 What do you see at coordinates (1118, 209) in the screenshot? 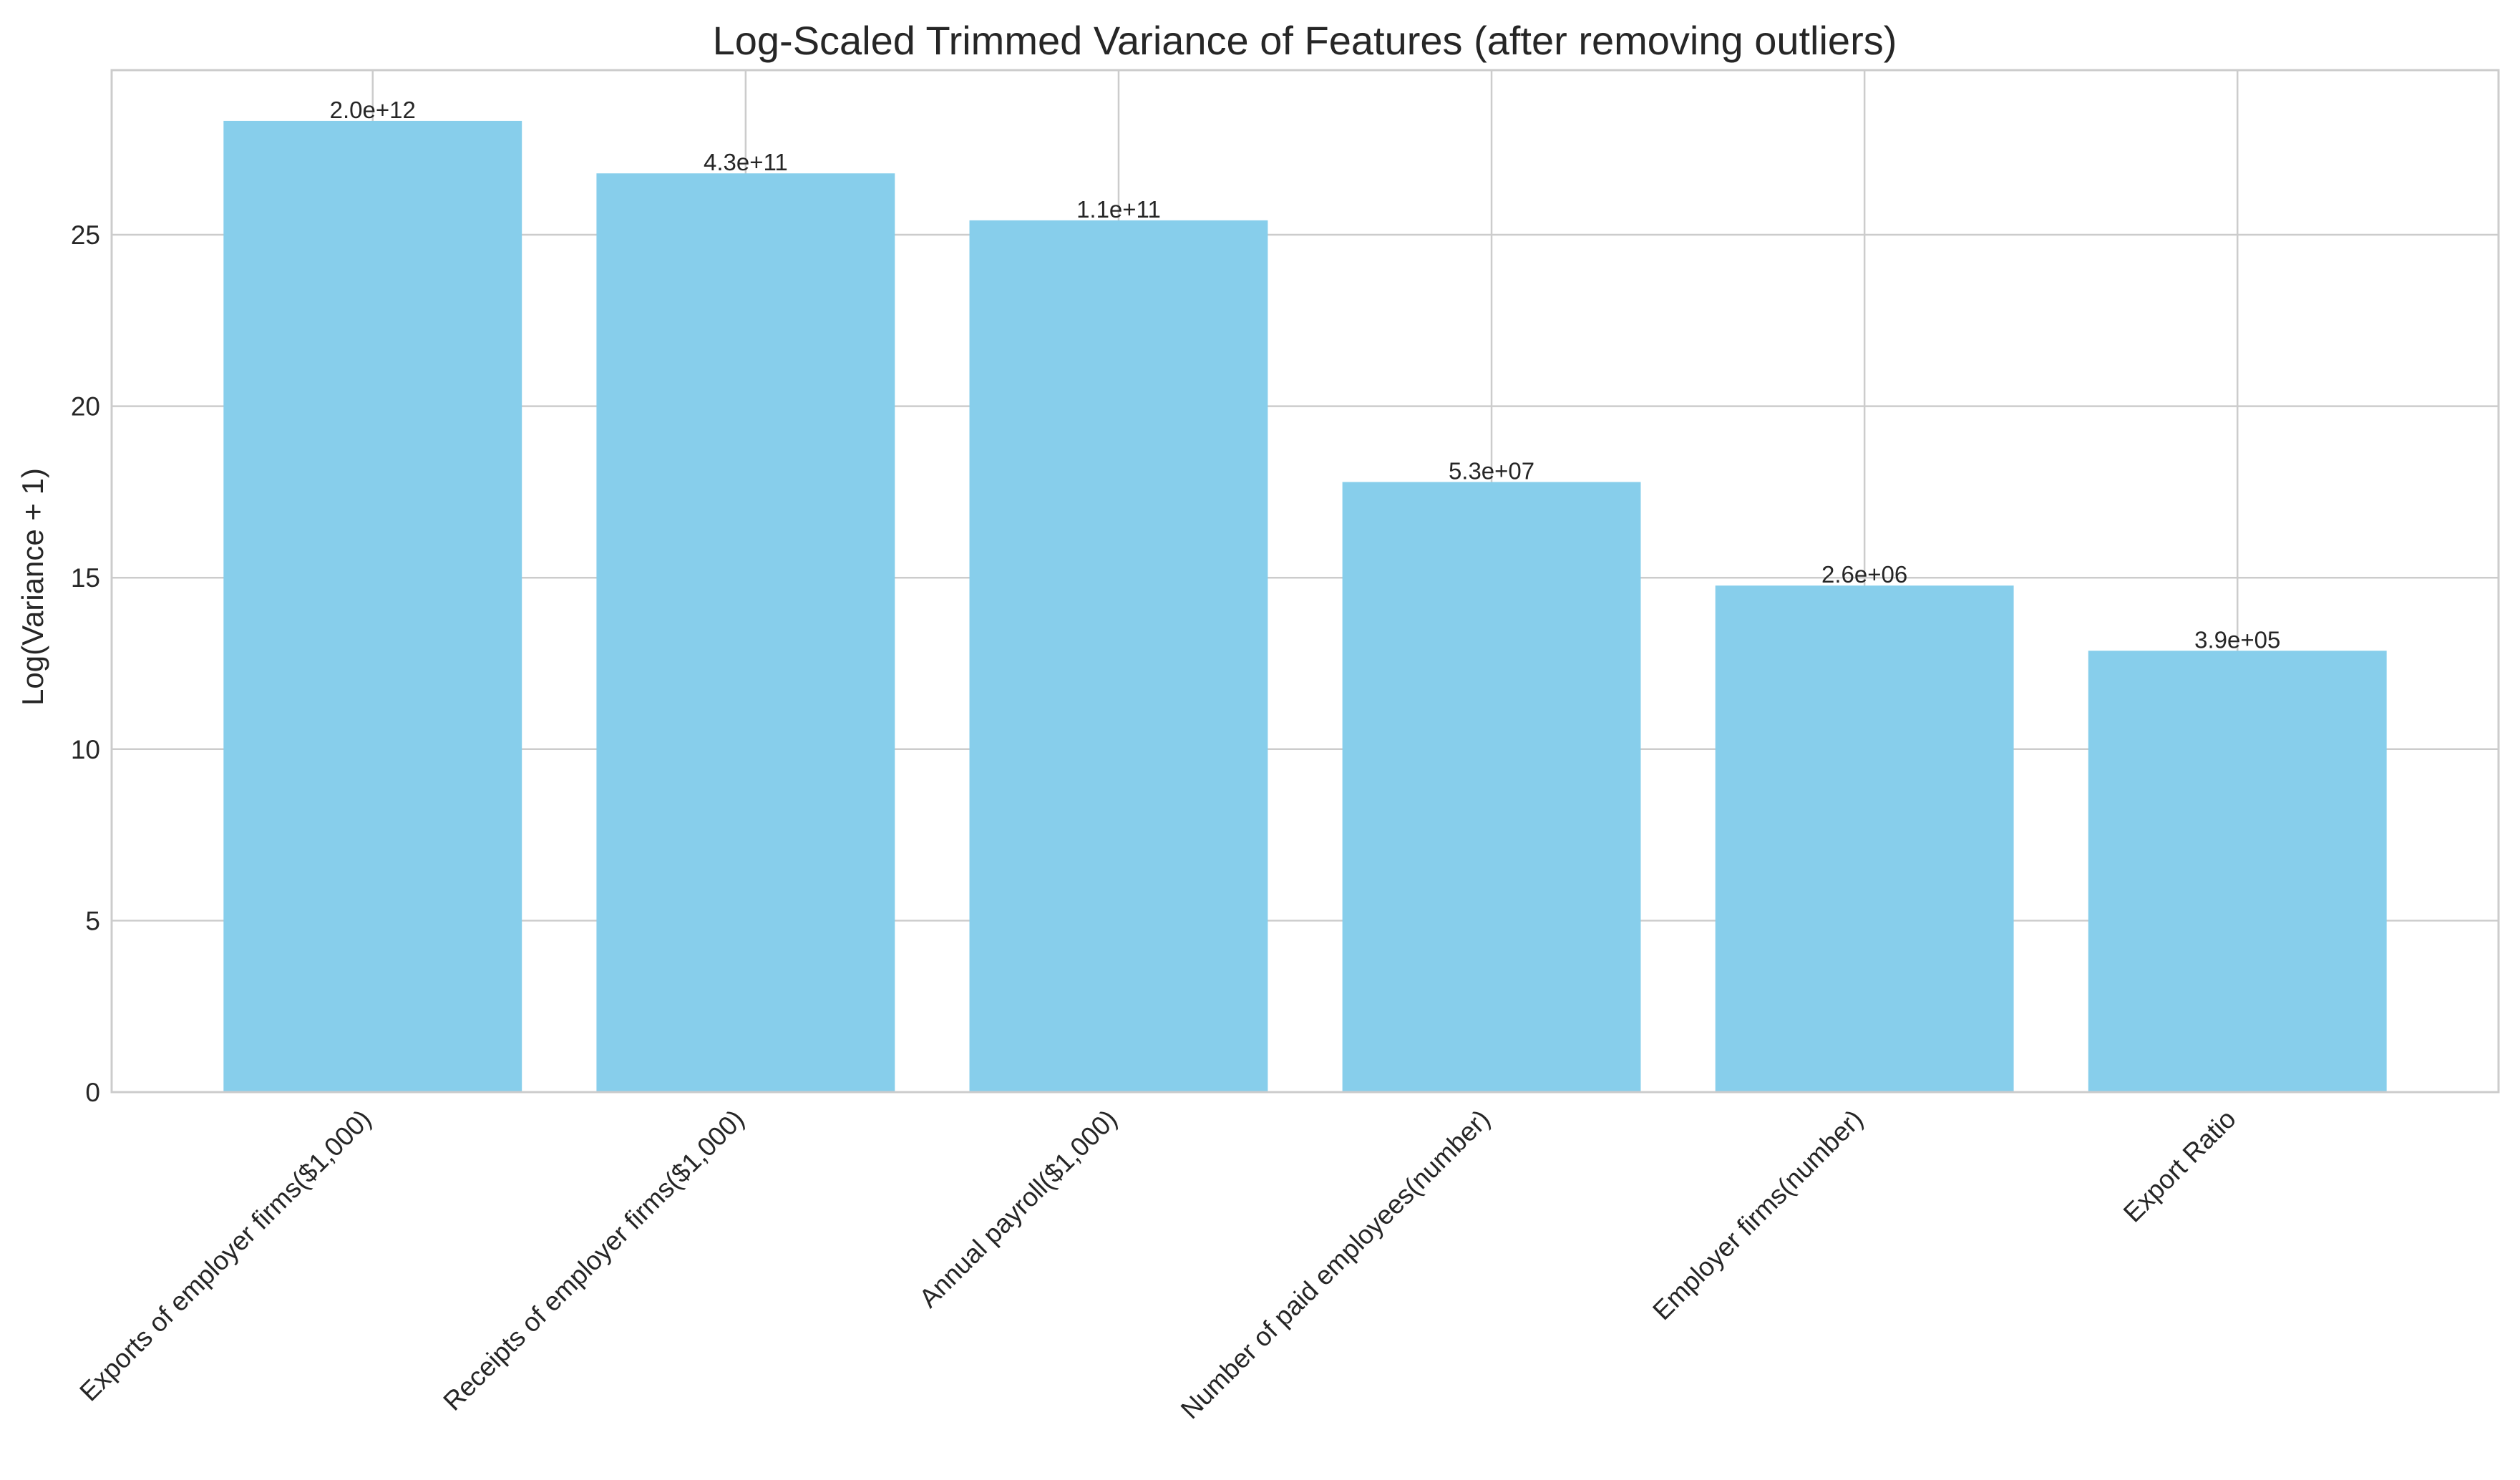
I see `data-label: 1.1e+11` at bounding box center [1118, 209].